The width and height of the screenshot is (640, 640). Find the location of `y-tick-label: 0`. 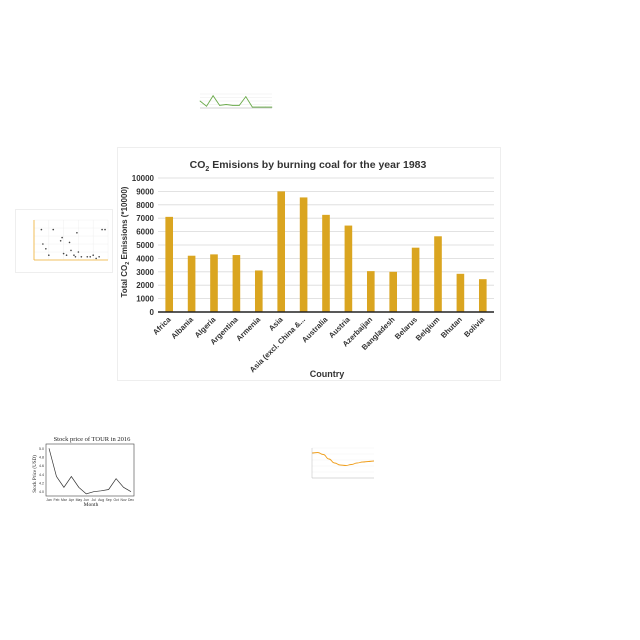

y-tick-label: 0 is located at coordinates (152, 312).